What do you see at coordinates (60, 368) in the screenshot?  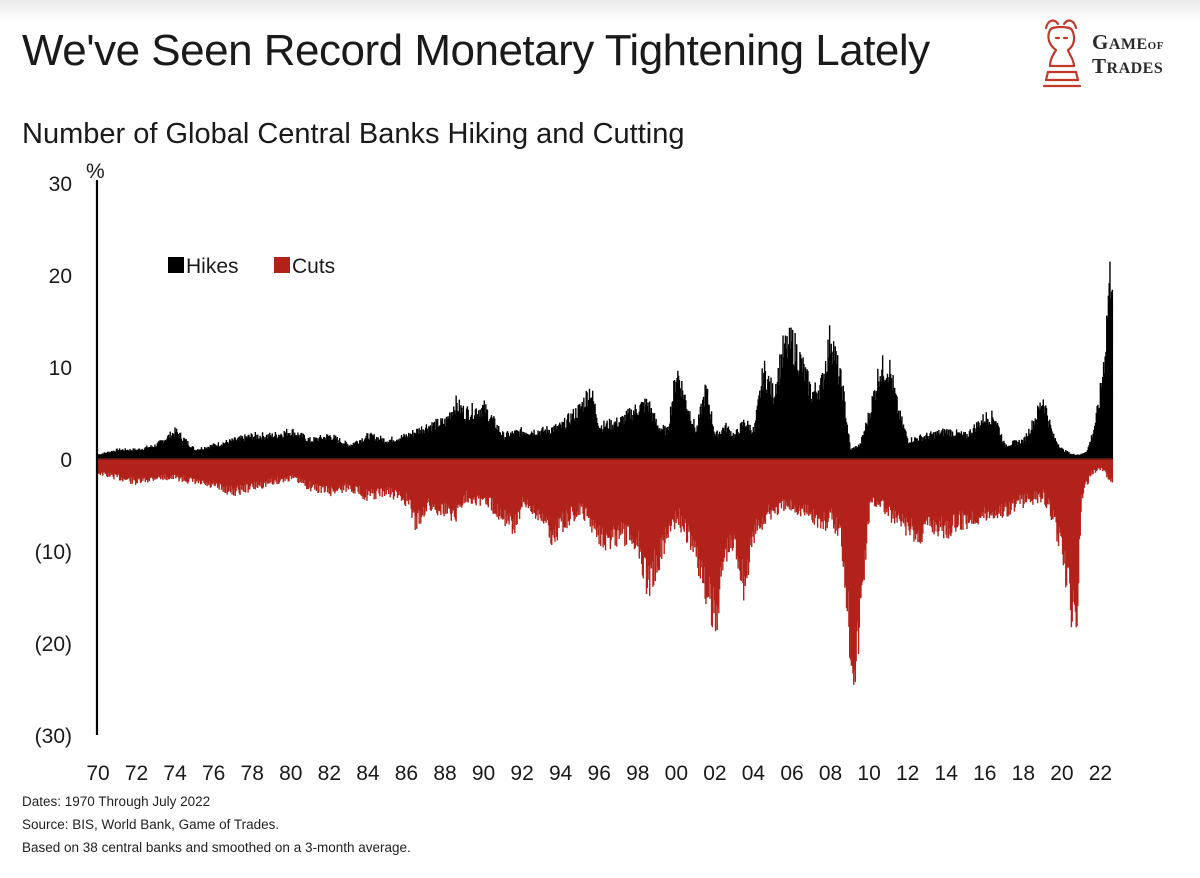 I see `y-tick-label: 10` at bounding box center [60, 368].